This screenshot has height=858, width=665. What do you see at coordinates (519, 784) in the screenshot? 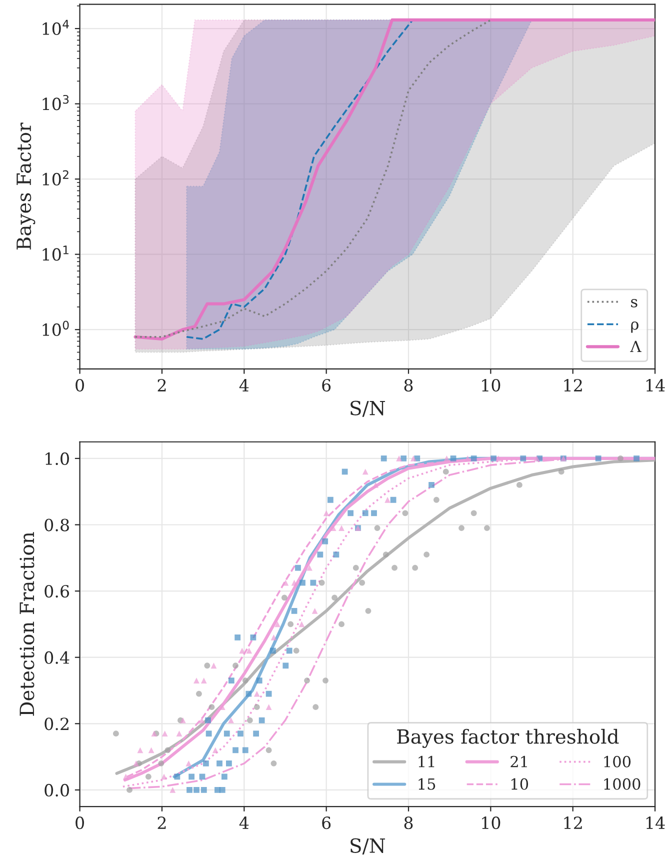
I see `legend-label: 10` at bounding box center [519, 784].